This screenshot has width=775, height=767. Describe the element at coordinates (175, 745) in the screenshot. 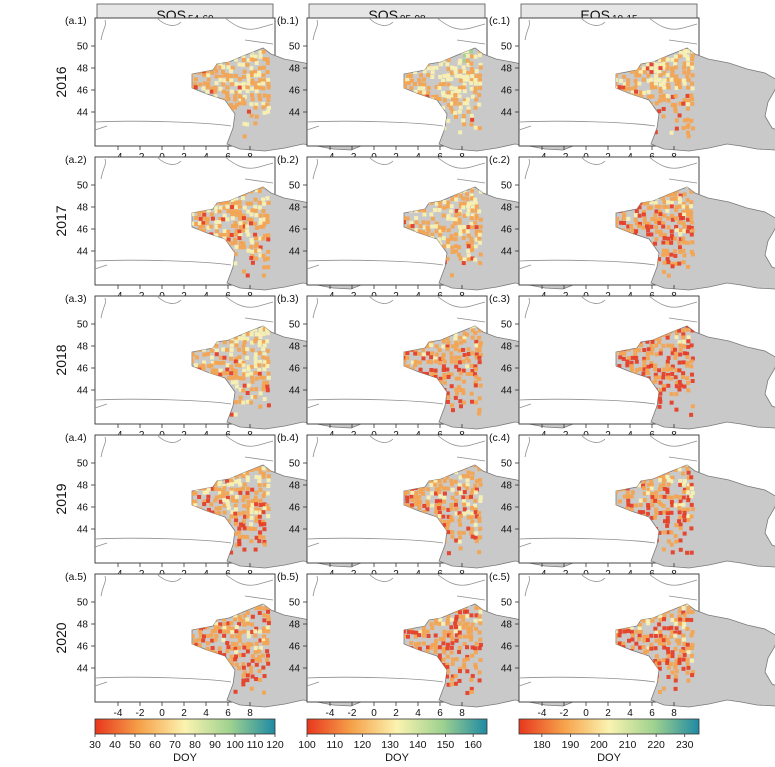

I see `colorbar-tick-label: 70` at that location.